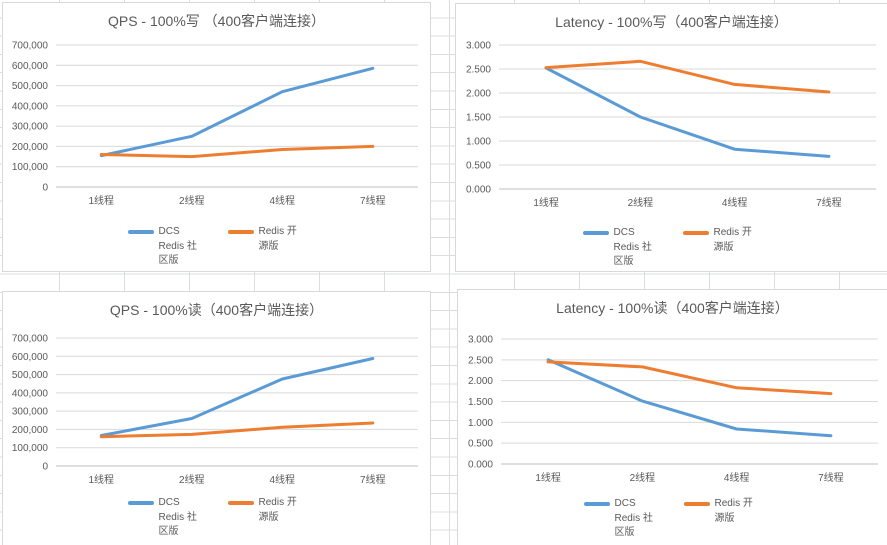  What do you see at coordinates (672, 308) in the screenshot?
I see `chart-title: Latency - 100%读（400客户端连接）` at bounding box center [672, 308].